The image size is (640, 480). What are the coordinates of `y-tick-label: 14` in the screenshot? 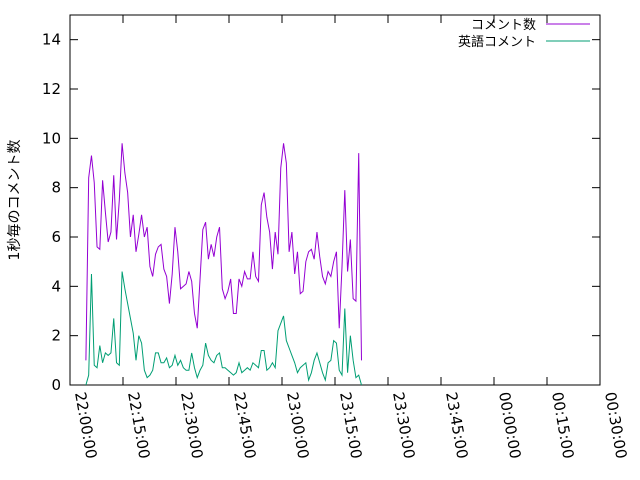 It's located at (51, 40).